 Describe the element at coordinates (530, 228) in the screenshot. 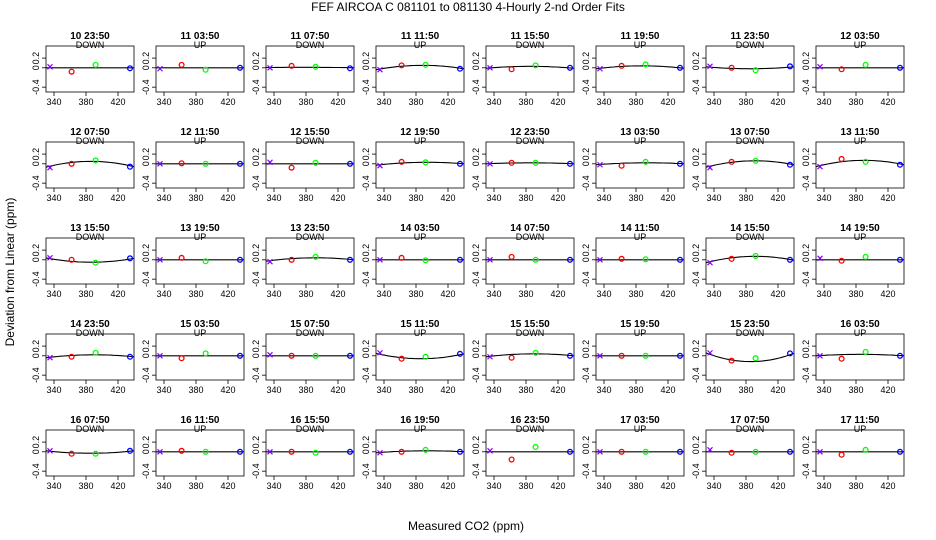

I see `panel-title: 14 07:50` at that location.